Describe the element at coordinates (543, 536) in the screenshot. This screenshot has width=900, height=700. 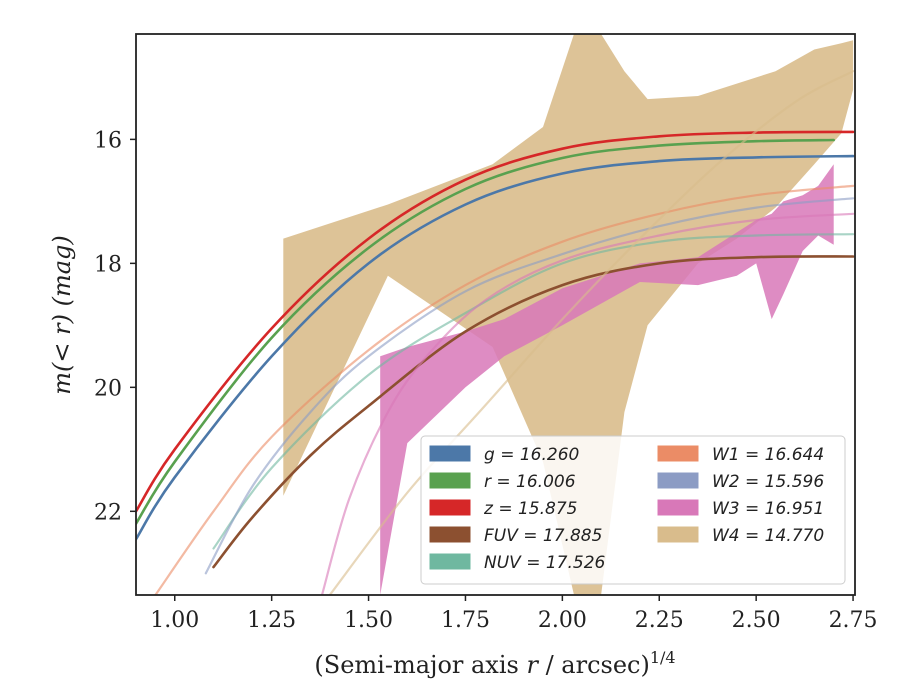
I see `legend-label: FUV = 17.885` at that location.